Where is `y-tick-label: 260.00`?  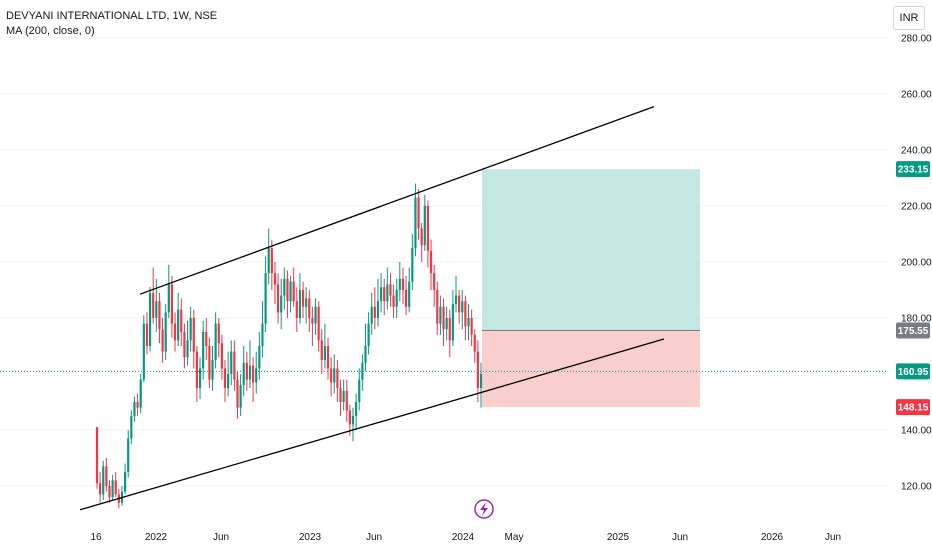
y-tick-label: 260.00 is located at coordinates (916, 95).